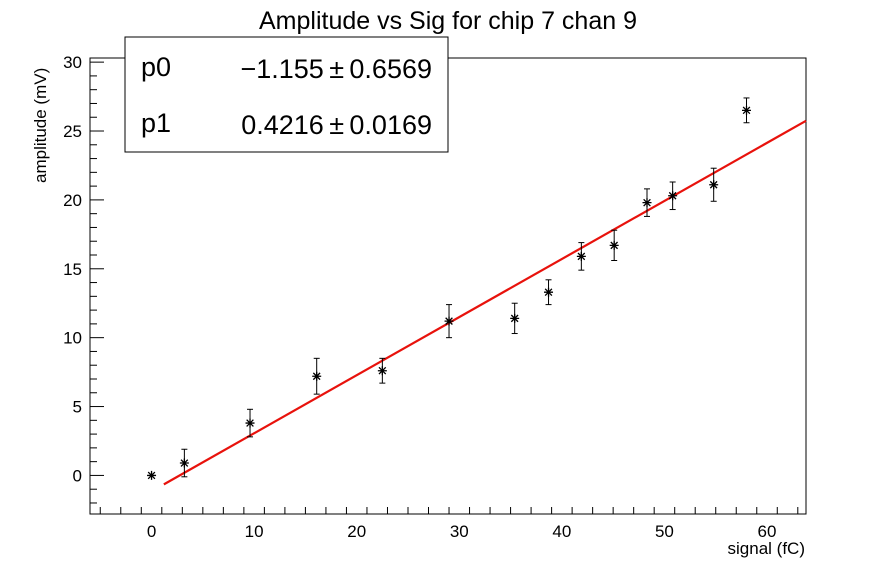  I want to click on stats-p1-name: p1, so click(156, 123).